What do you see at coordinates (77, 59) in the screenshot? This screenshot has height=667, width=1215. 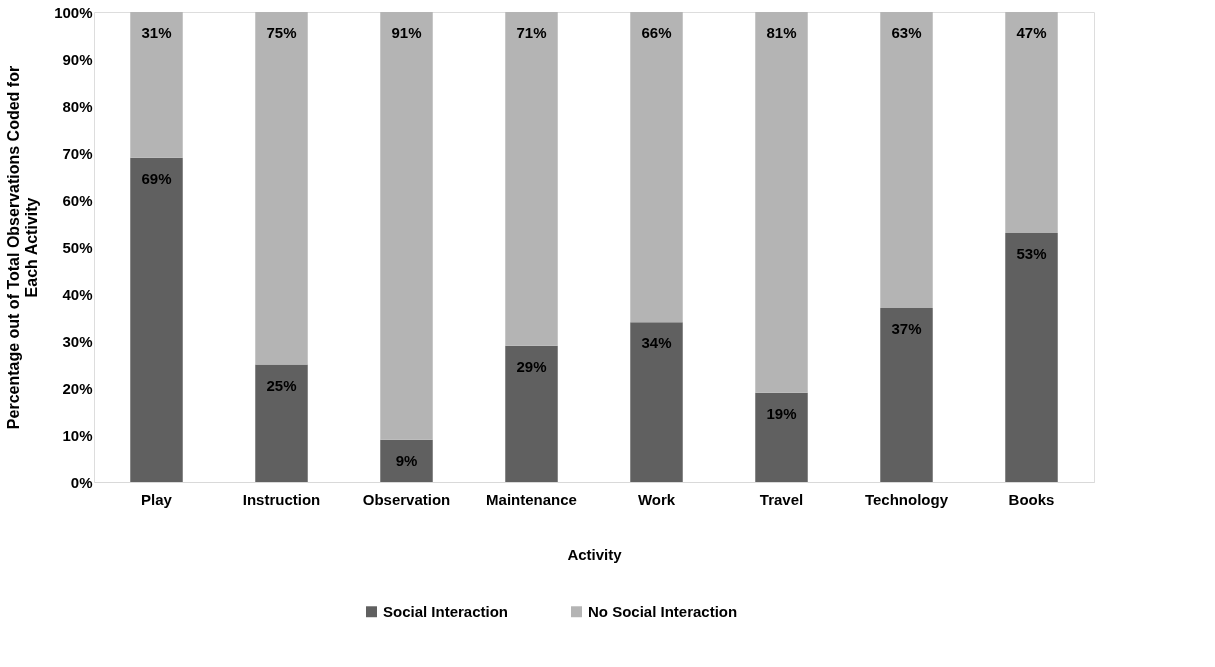 I see `y-tick-label: 90%` at bounding box center [77, 59].